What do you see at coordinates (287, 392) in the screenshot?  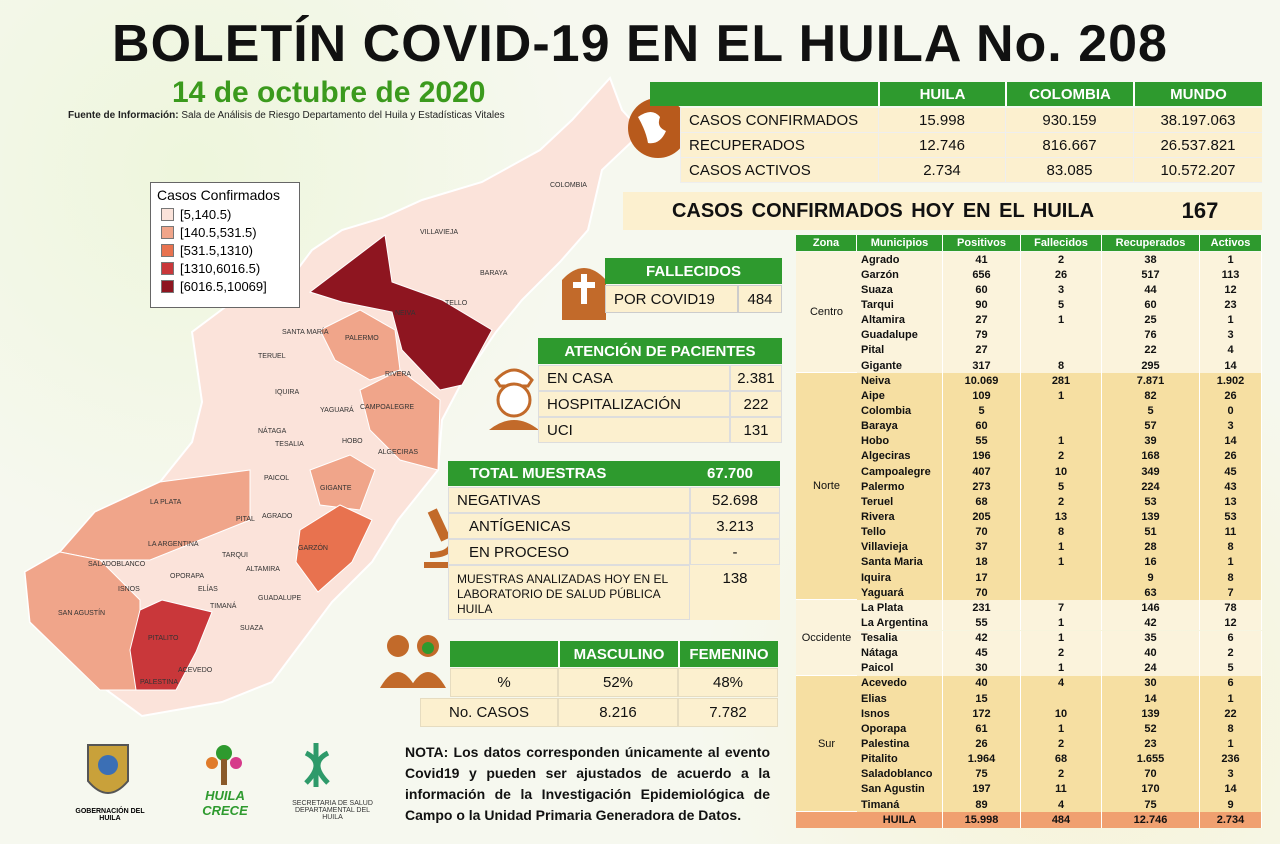 I see `map-label: IQUIRA` at bounding box center [287, 392].